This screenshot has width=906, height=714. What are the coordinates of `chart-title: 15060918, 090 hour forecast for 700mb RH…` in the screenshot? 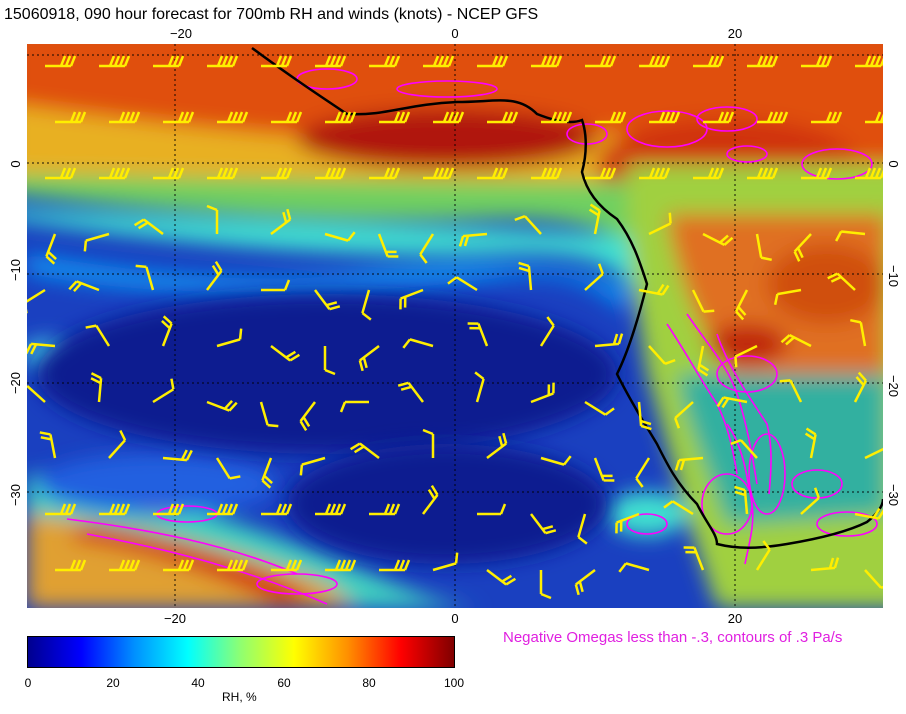 It's located at (271, 14).